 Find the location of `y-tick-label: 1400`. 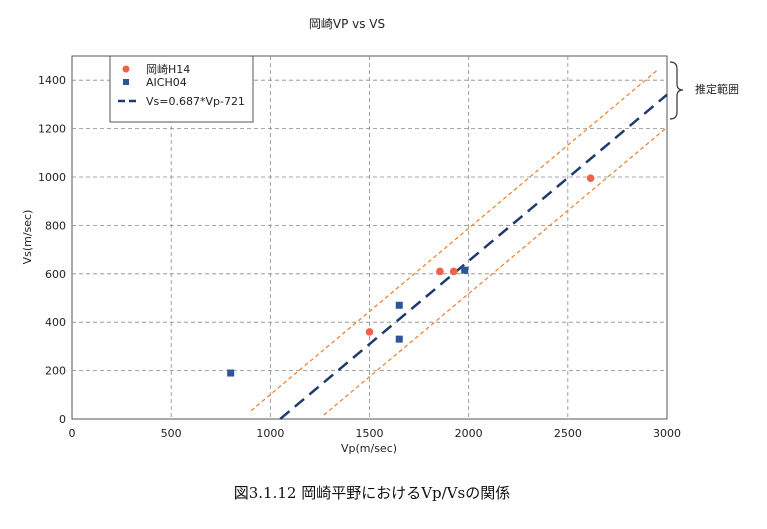

y-tick-label: 1400 is located at coordinates (52, 80).